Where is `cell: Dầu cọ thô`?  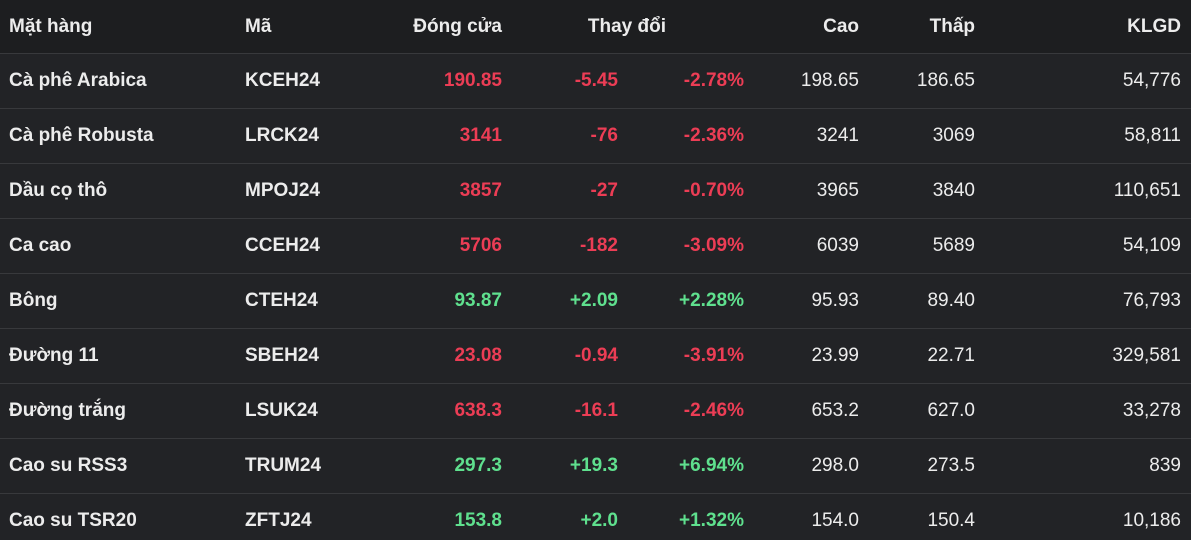 cell: Dầu cọ thô is located at coordinates (58, 190).